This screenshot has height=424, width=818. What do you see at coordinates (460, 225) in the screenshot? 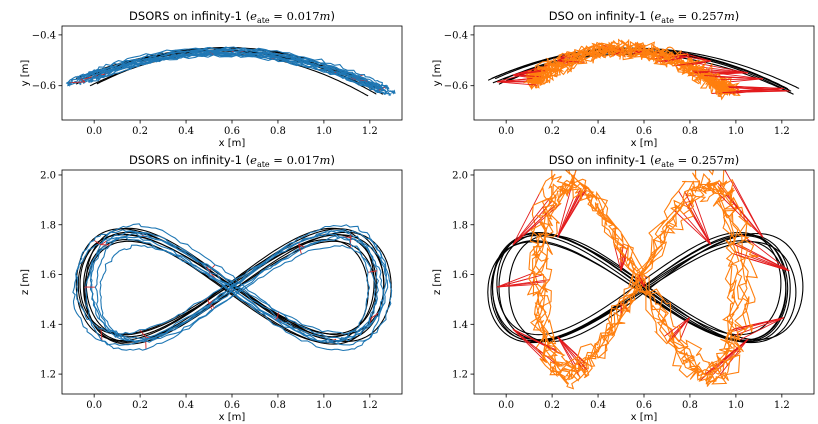
I see `y-tick-label: 1.8` at bounding box center [460, 225].